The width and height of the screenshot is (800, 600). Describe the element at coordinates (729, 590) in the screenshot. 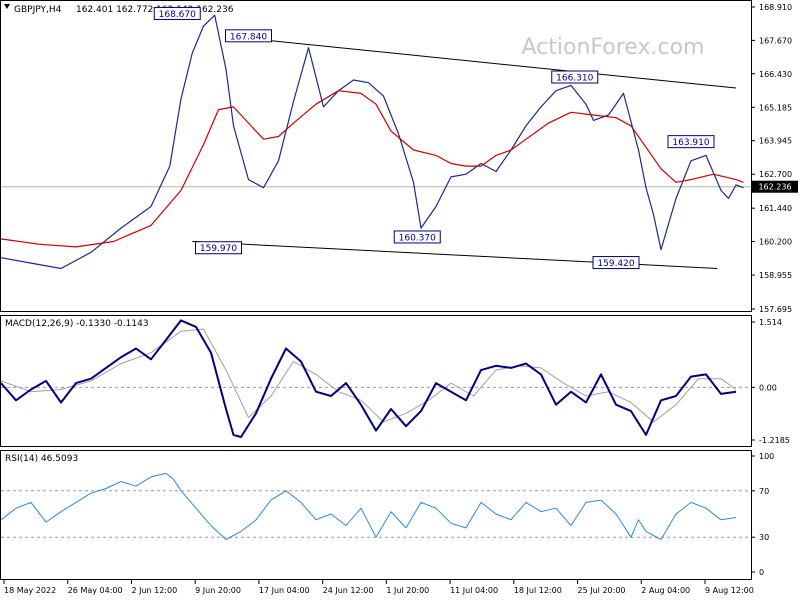

I see `x-tick-label: 9 Aug 12:00` at that location.